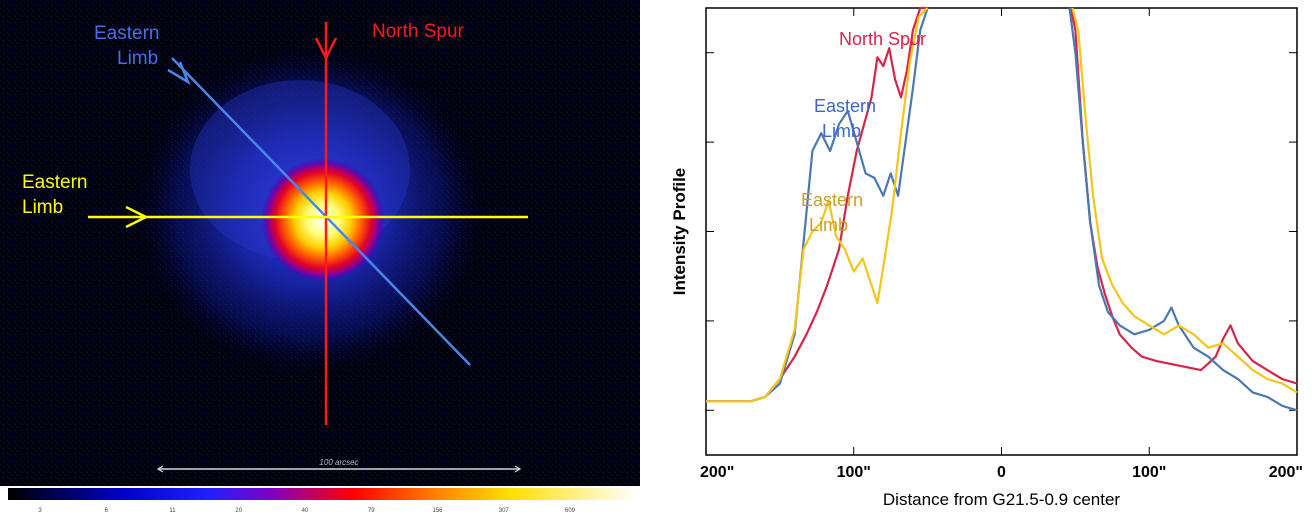 The image size is (1315, 518). I want to click on eastern-limb-yellow-label-line2: Limb, so click(42, 207).